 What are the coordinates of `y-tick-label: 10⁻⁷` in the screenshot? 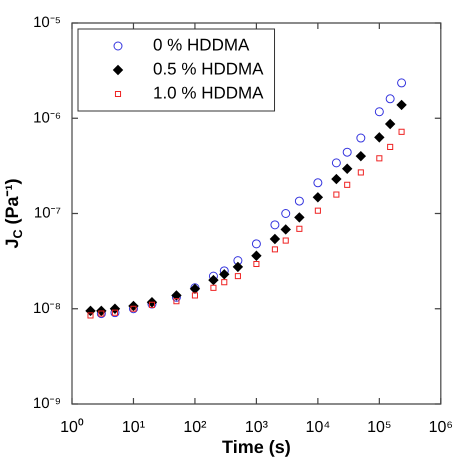 It's located at (47, 213).